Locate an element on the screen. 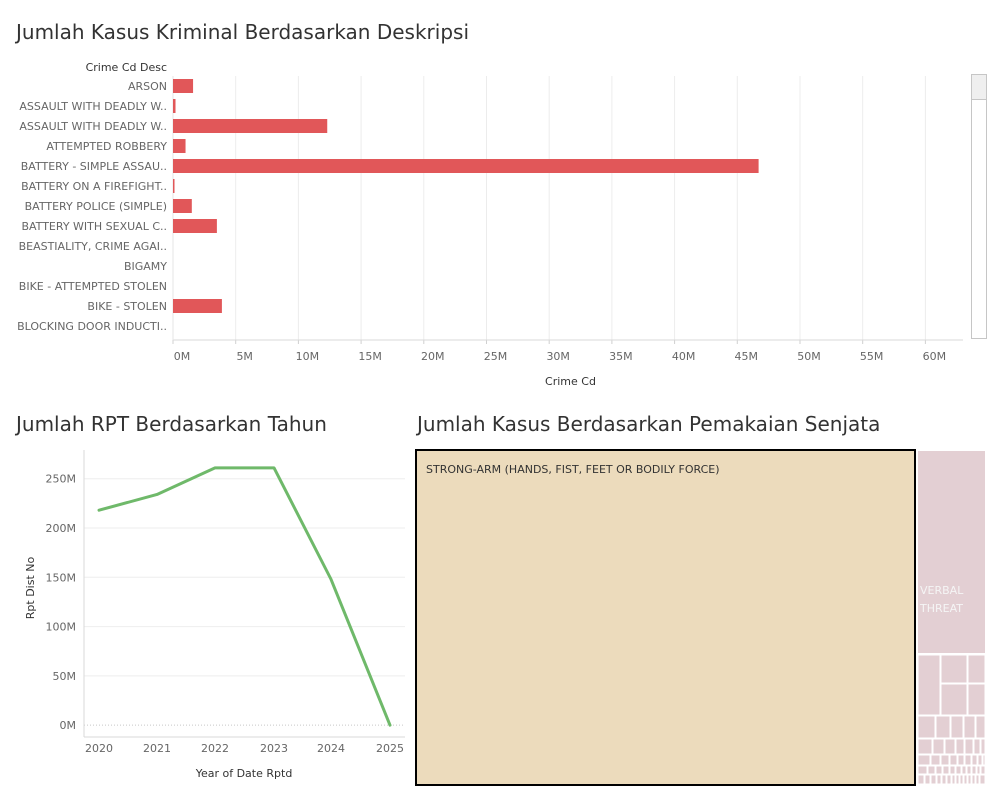 The width and height of the screenshot is (999, 799). bar-x-tick-label: 40M is located at coordinates (684, 356).